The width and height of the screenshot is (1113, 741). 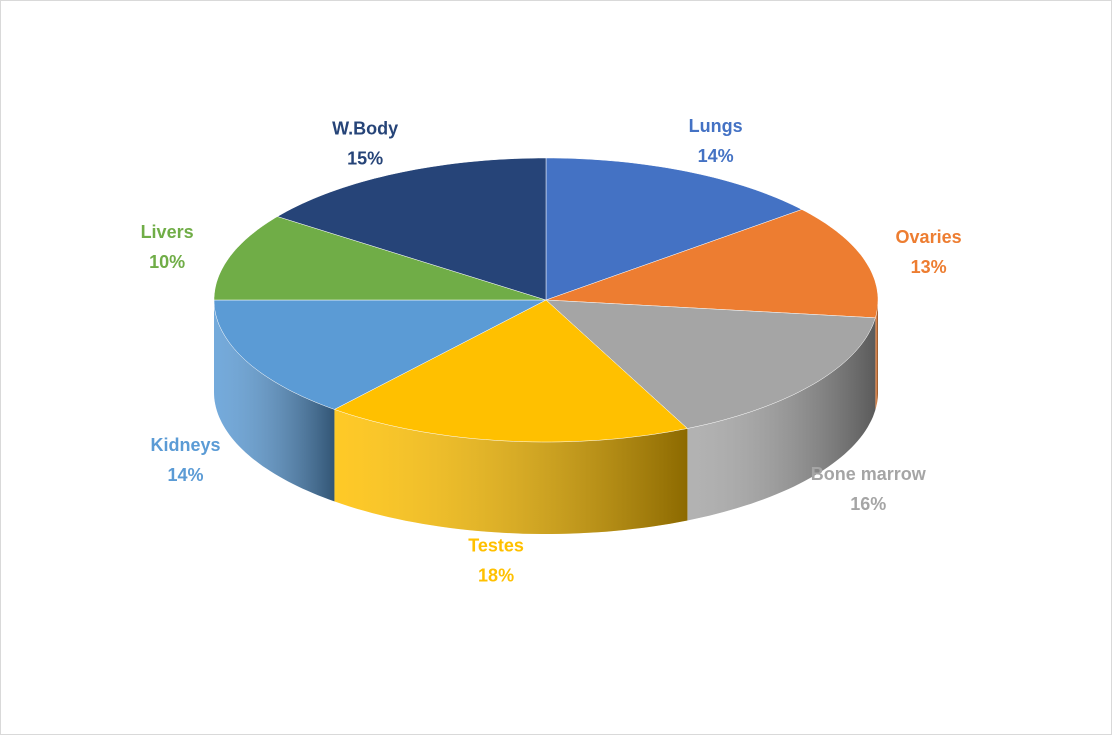 I want to click on data-label-value: 16%, so click(x=868, y=504).